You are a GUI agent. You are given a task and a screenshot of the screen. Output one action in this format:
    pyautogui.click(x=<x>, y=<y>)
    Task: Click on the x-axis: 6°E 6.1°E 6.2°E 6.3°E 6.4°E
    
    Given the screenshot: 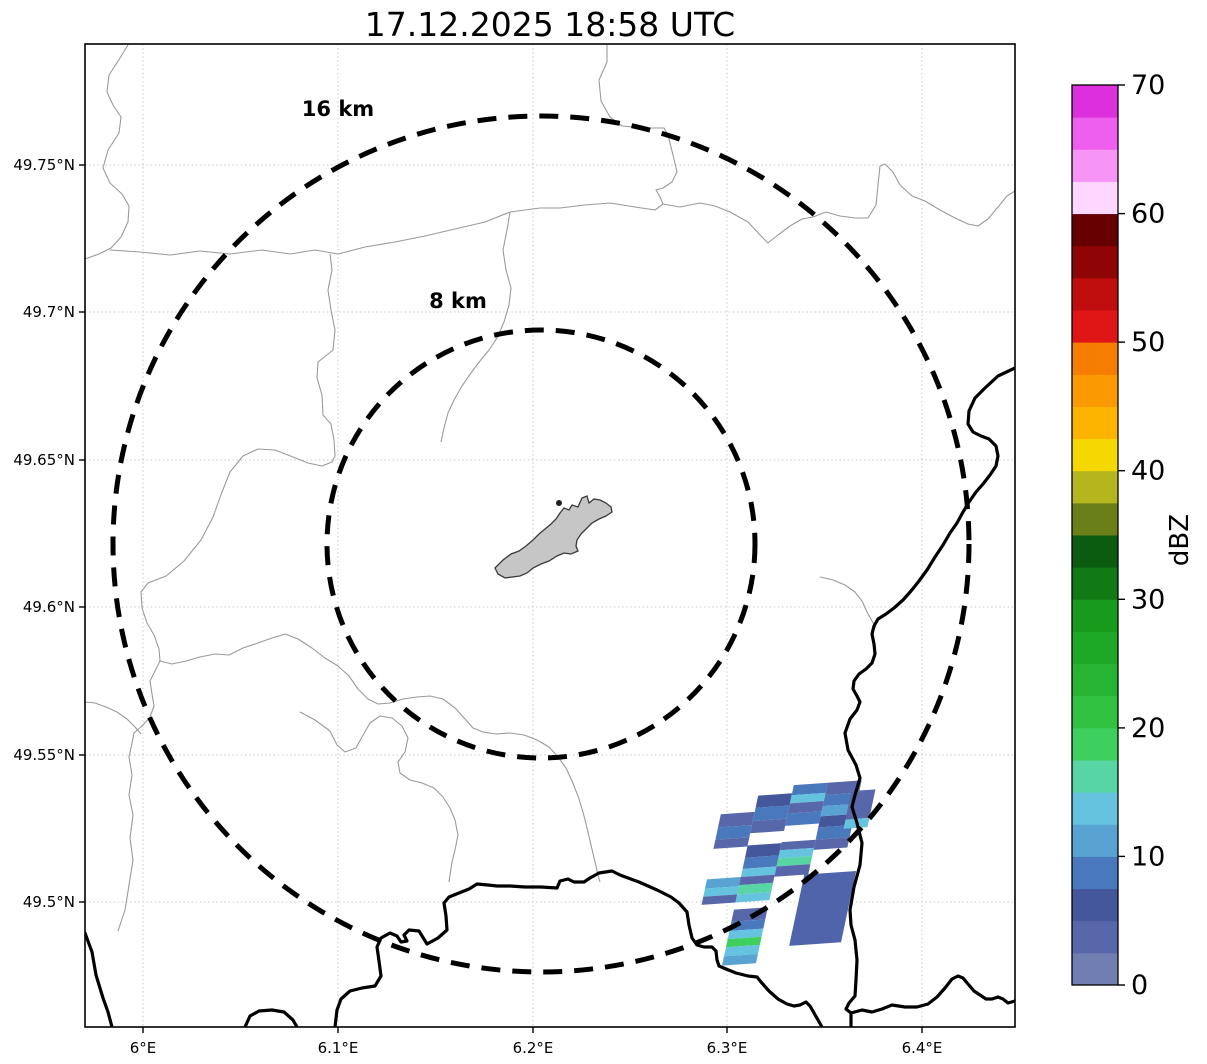 What is the action you would take?
    pyautogui.click(x=536, y=1042)
    